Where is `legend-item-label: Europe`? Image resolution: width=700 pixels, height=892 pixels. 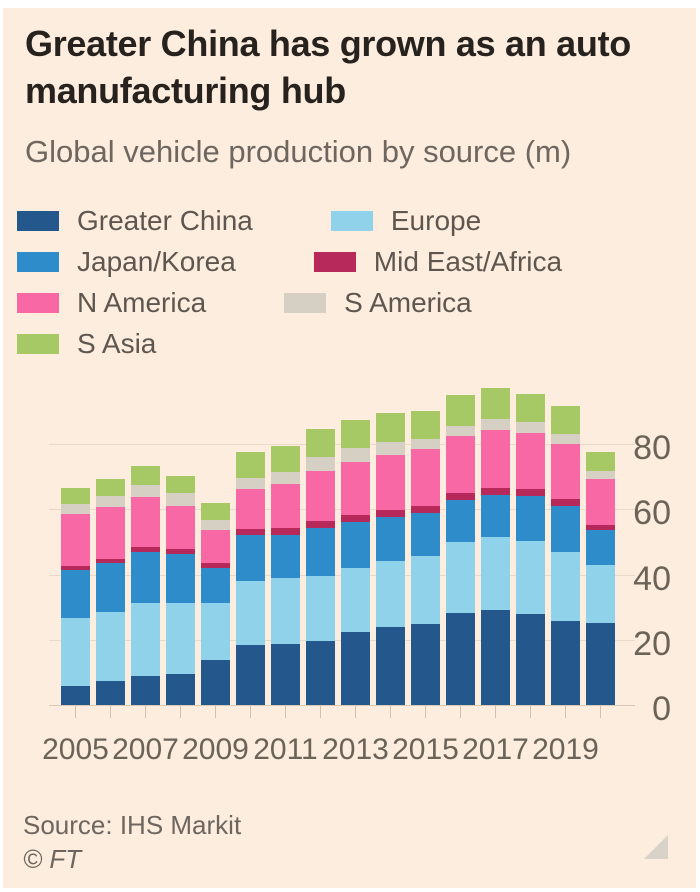
legend-item-label: Europe is located at coordinates (436, 220).